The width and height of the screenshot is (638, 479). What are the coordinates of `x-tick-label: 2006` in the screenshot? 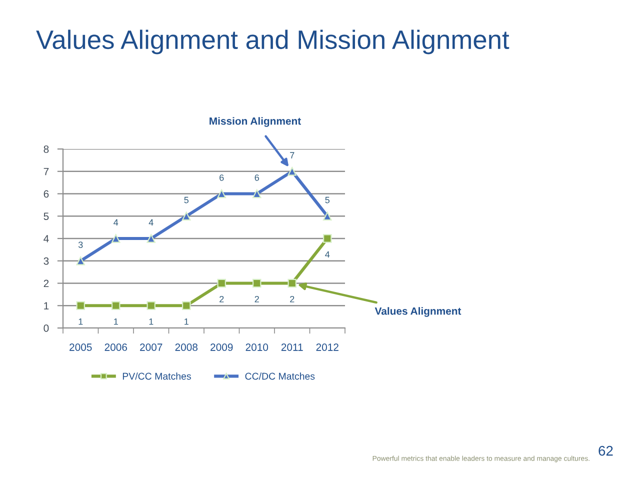 It's located at (116, 347).